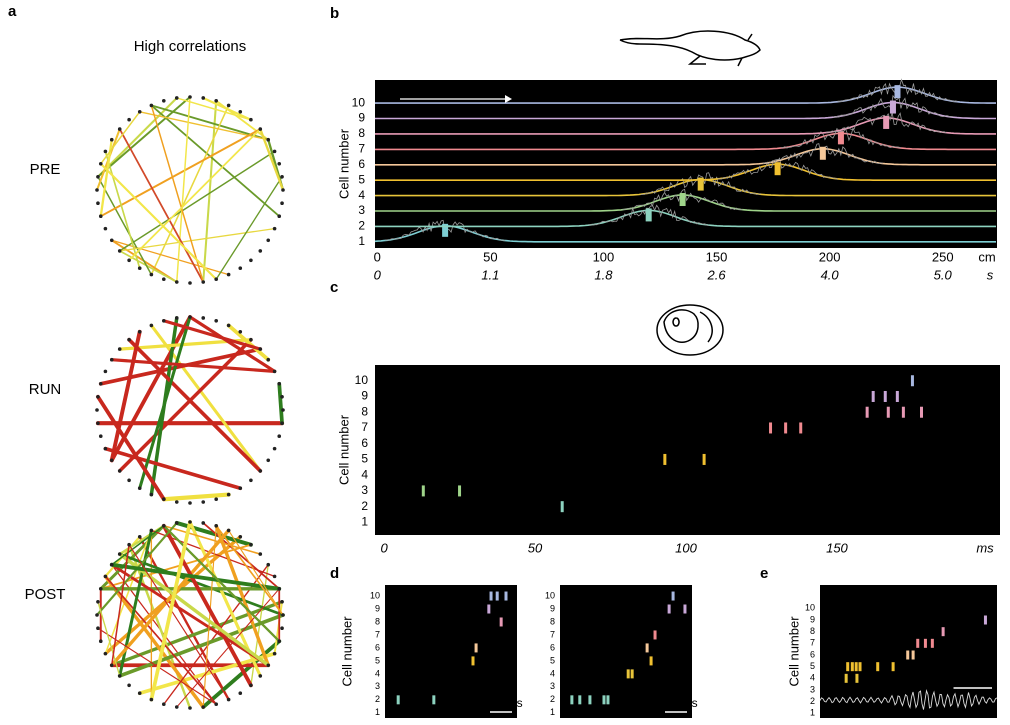 The image size is (1010, 725). What do you see at coordinates (12, 11) in the screenshot?
I see `panel-label: a` at bounding box center [12, 11].